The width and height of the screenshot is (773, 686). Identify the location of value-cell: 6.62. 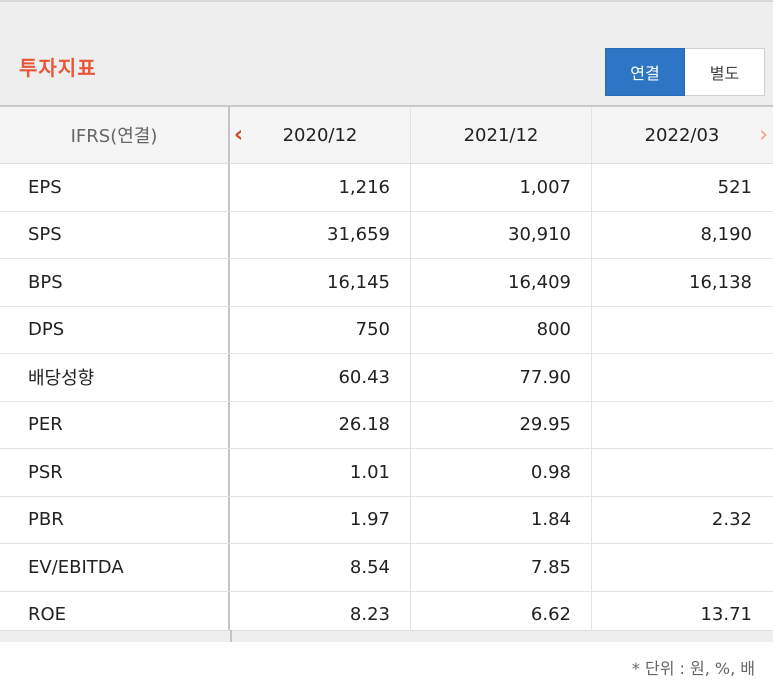
(501, 614).